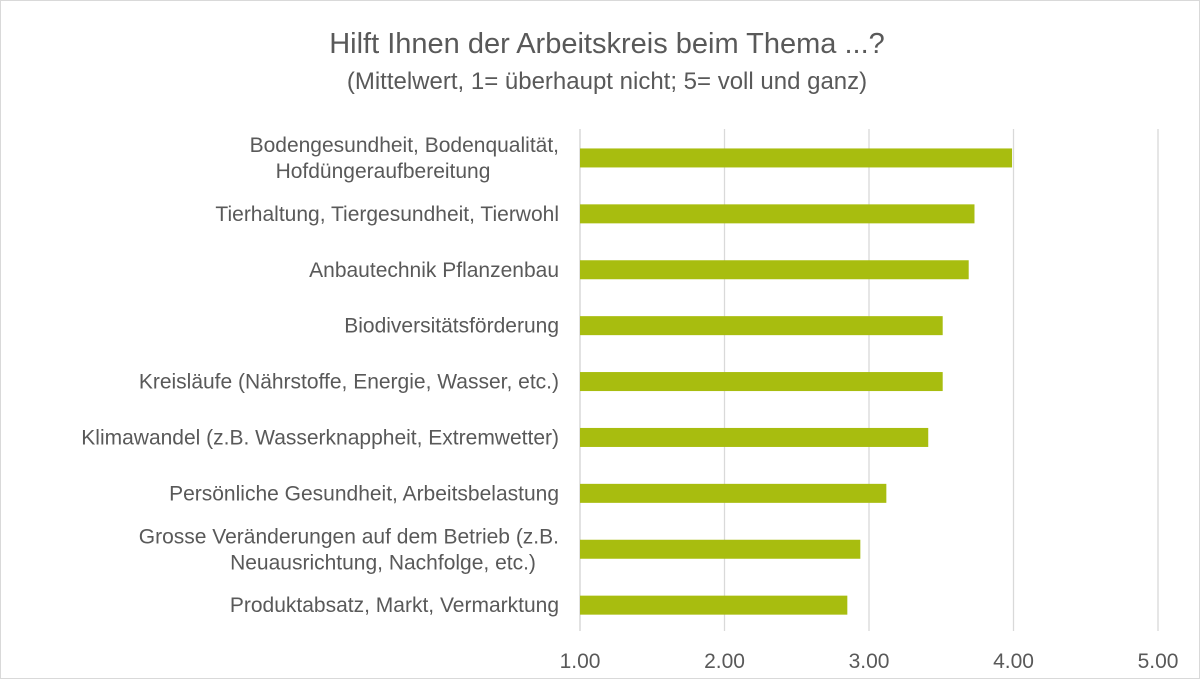 Image resolution: width=1200 pixels, height=679 pixels. I want to click on category-label-line: Neuausrichtung, Nachfolge, etc.), so click(383, 562).